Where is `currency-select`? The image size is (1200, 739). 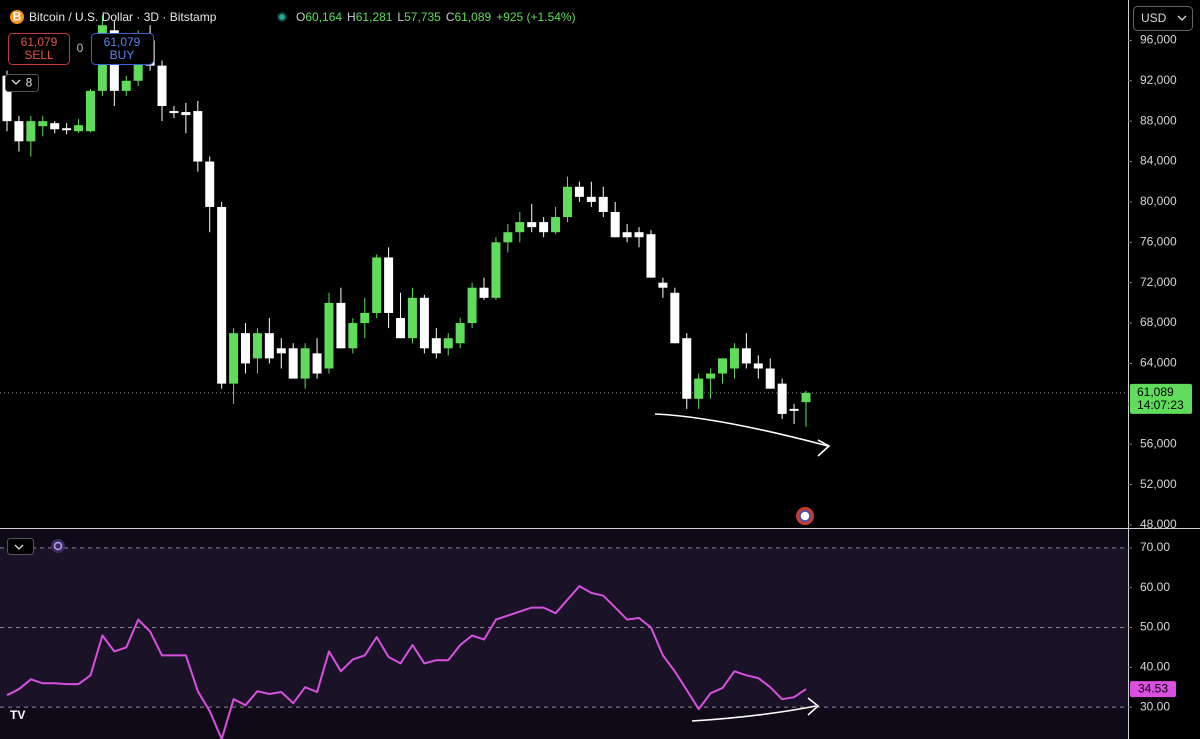
currency-select is located at coordinates (1163, 18).